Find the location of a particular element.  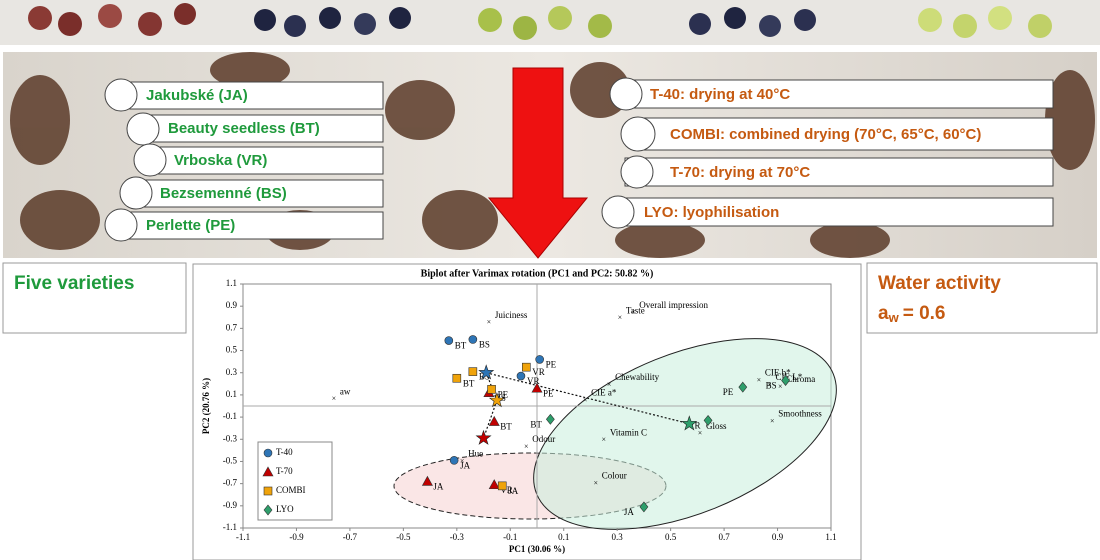

variable-label: Odour is located at coordinates (543, 439).